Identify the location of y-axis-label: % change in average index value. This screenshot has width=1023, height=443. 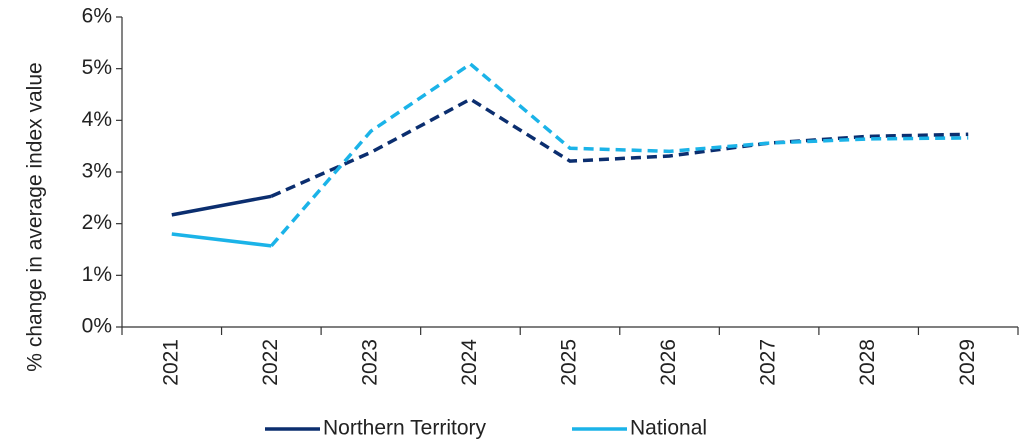
(35, 216).